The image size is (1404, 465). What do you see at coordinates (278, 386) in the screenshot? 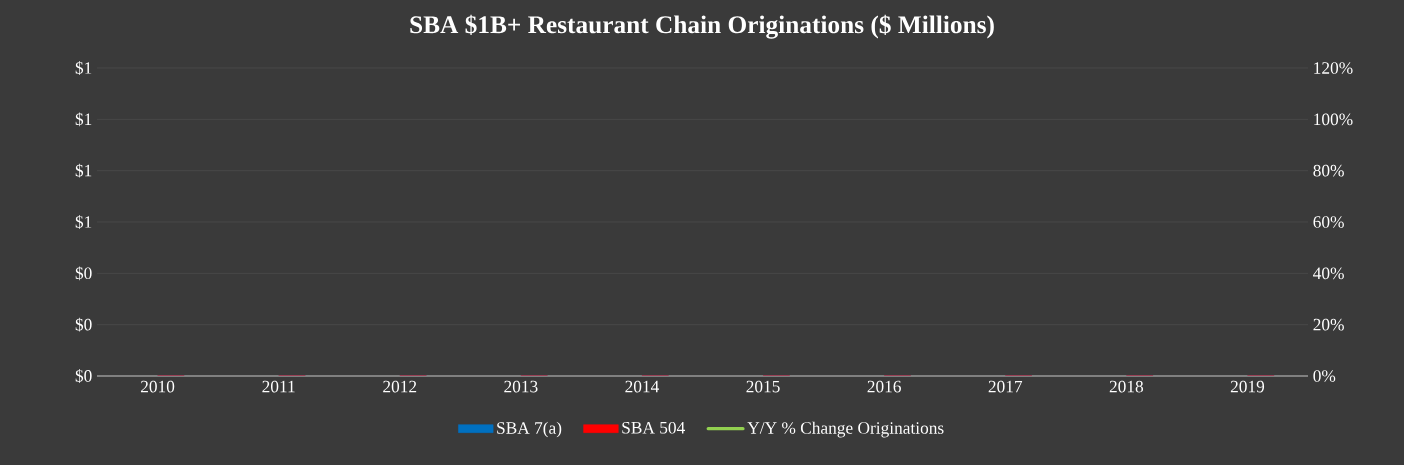
I see `x-tick-label: 2011` at bounding box center [278, 386].